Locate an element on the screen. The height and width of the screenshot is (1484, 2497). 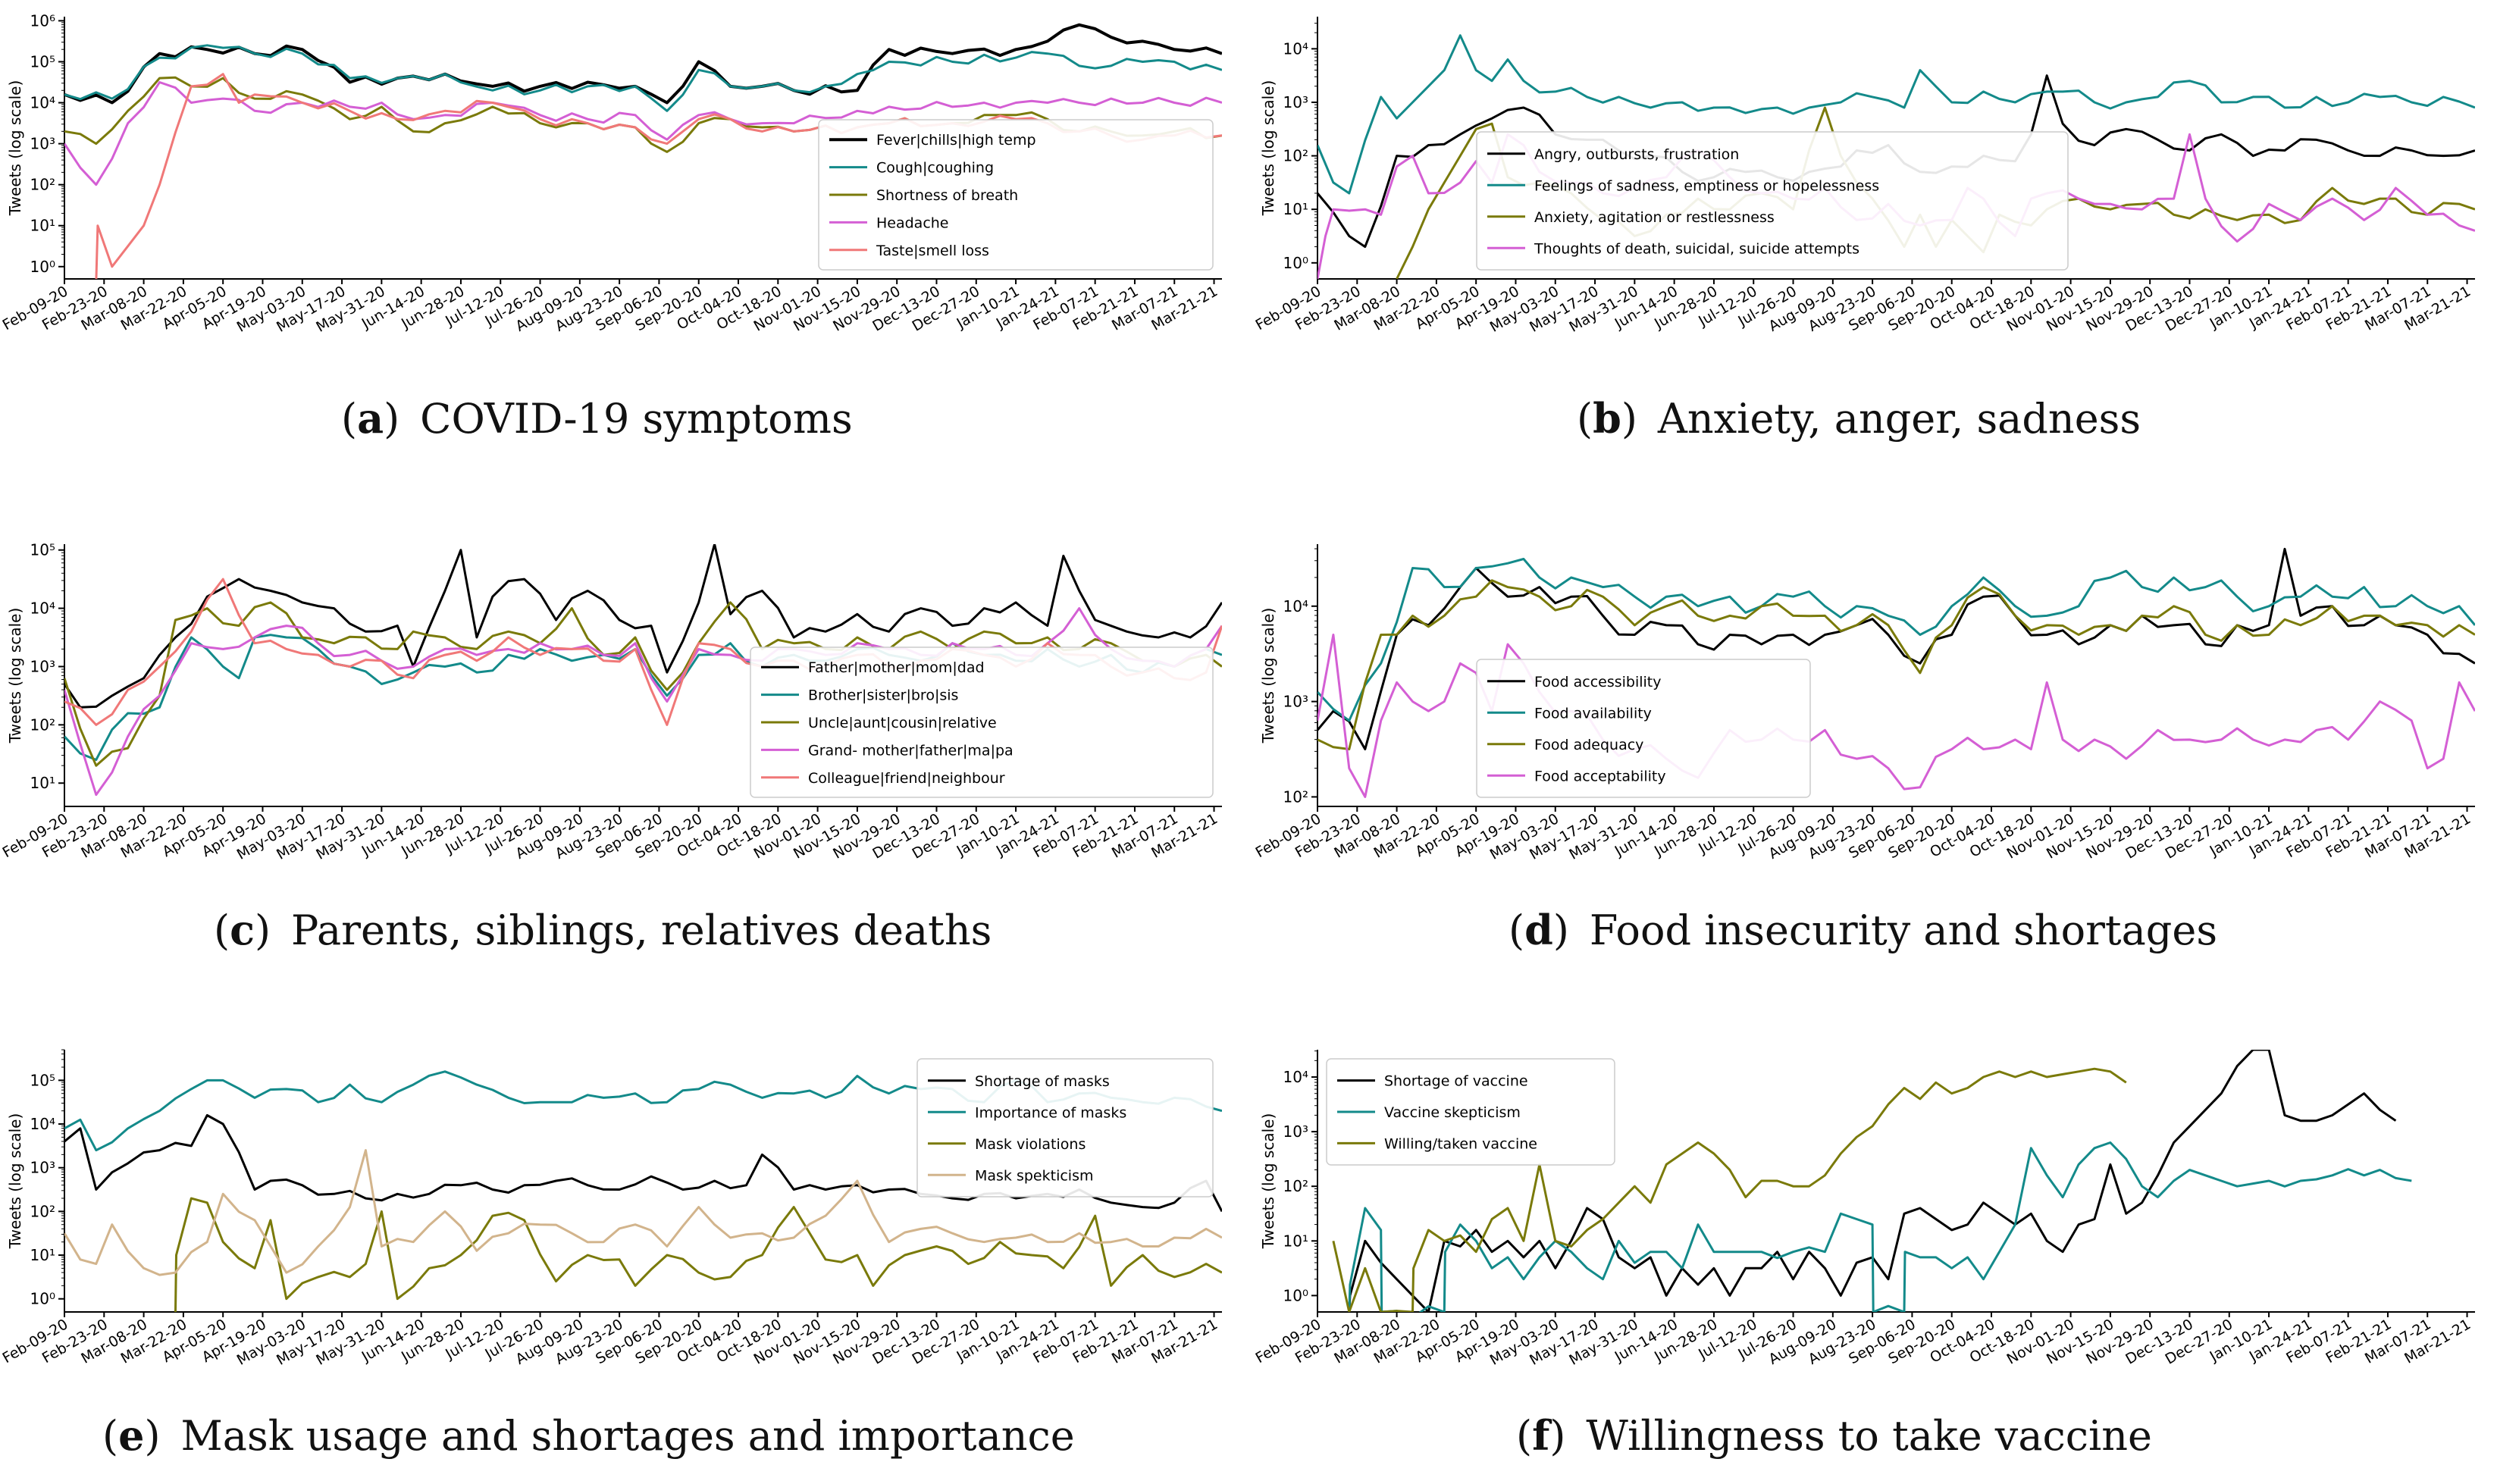
caption-letter: b is located at coordinates (1607, 418).